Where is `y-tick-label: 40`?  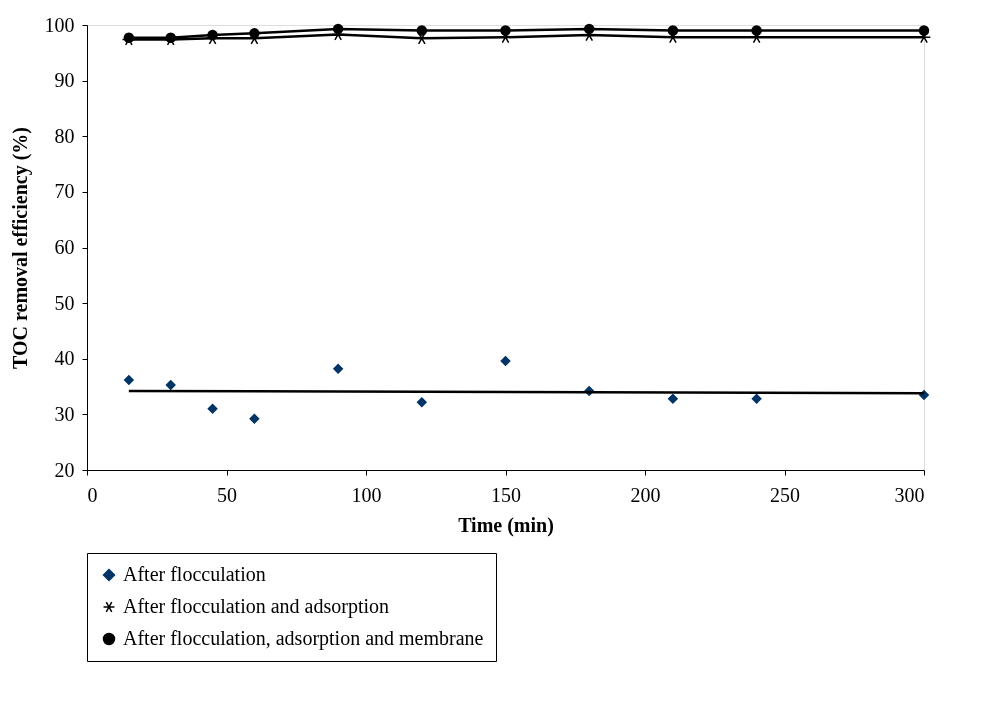 y-tick-label: 40 is located at coordinates (64, 358).